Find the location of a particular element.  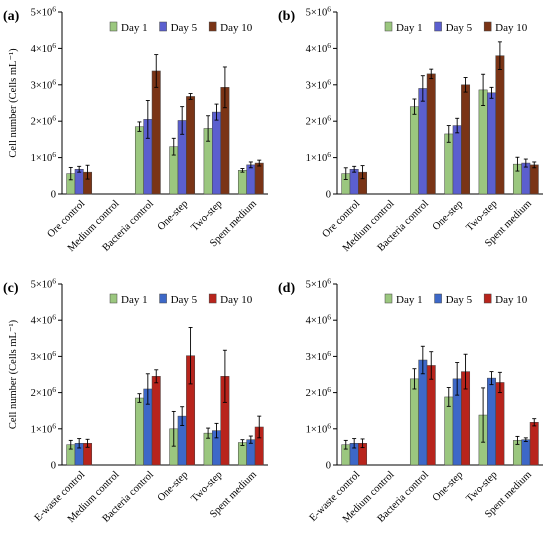

panel-label: (d) is located at coordinates (286, 288).